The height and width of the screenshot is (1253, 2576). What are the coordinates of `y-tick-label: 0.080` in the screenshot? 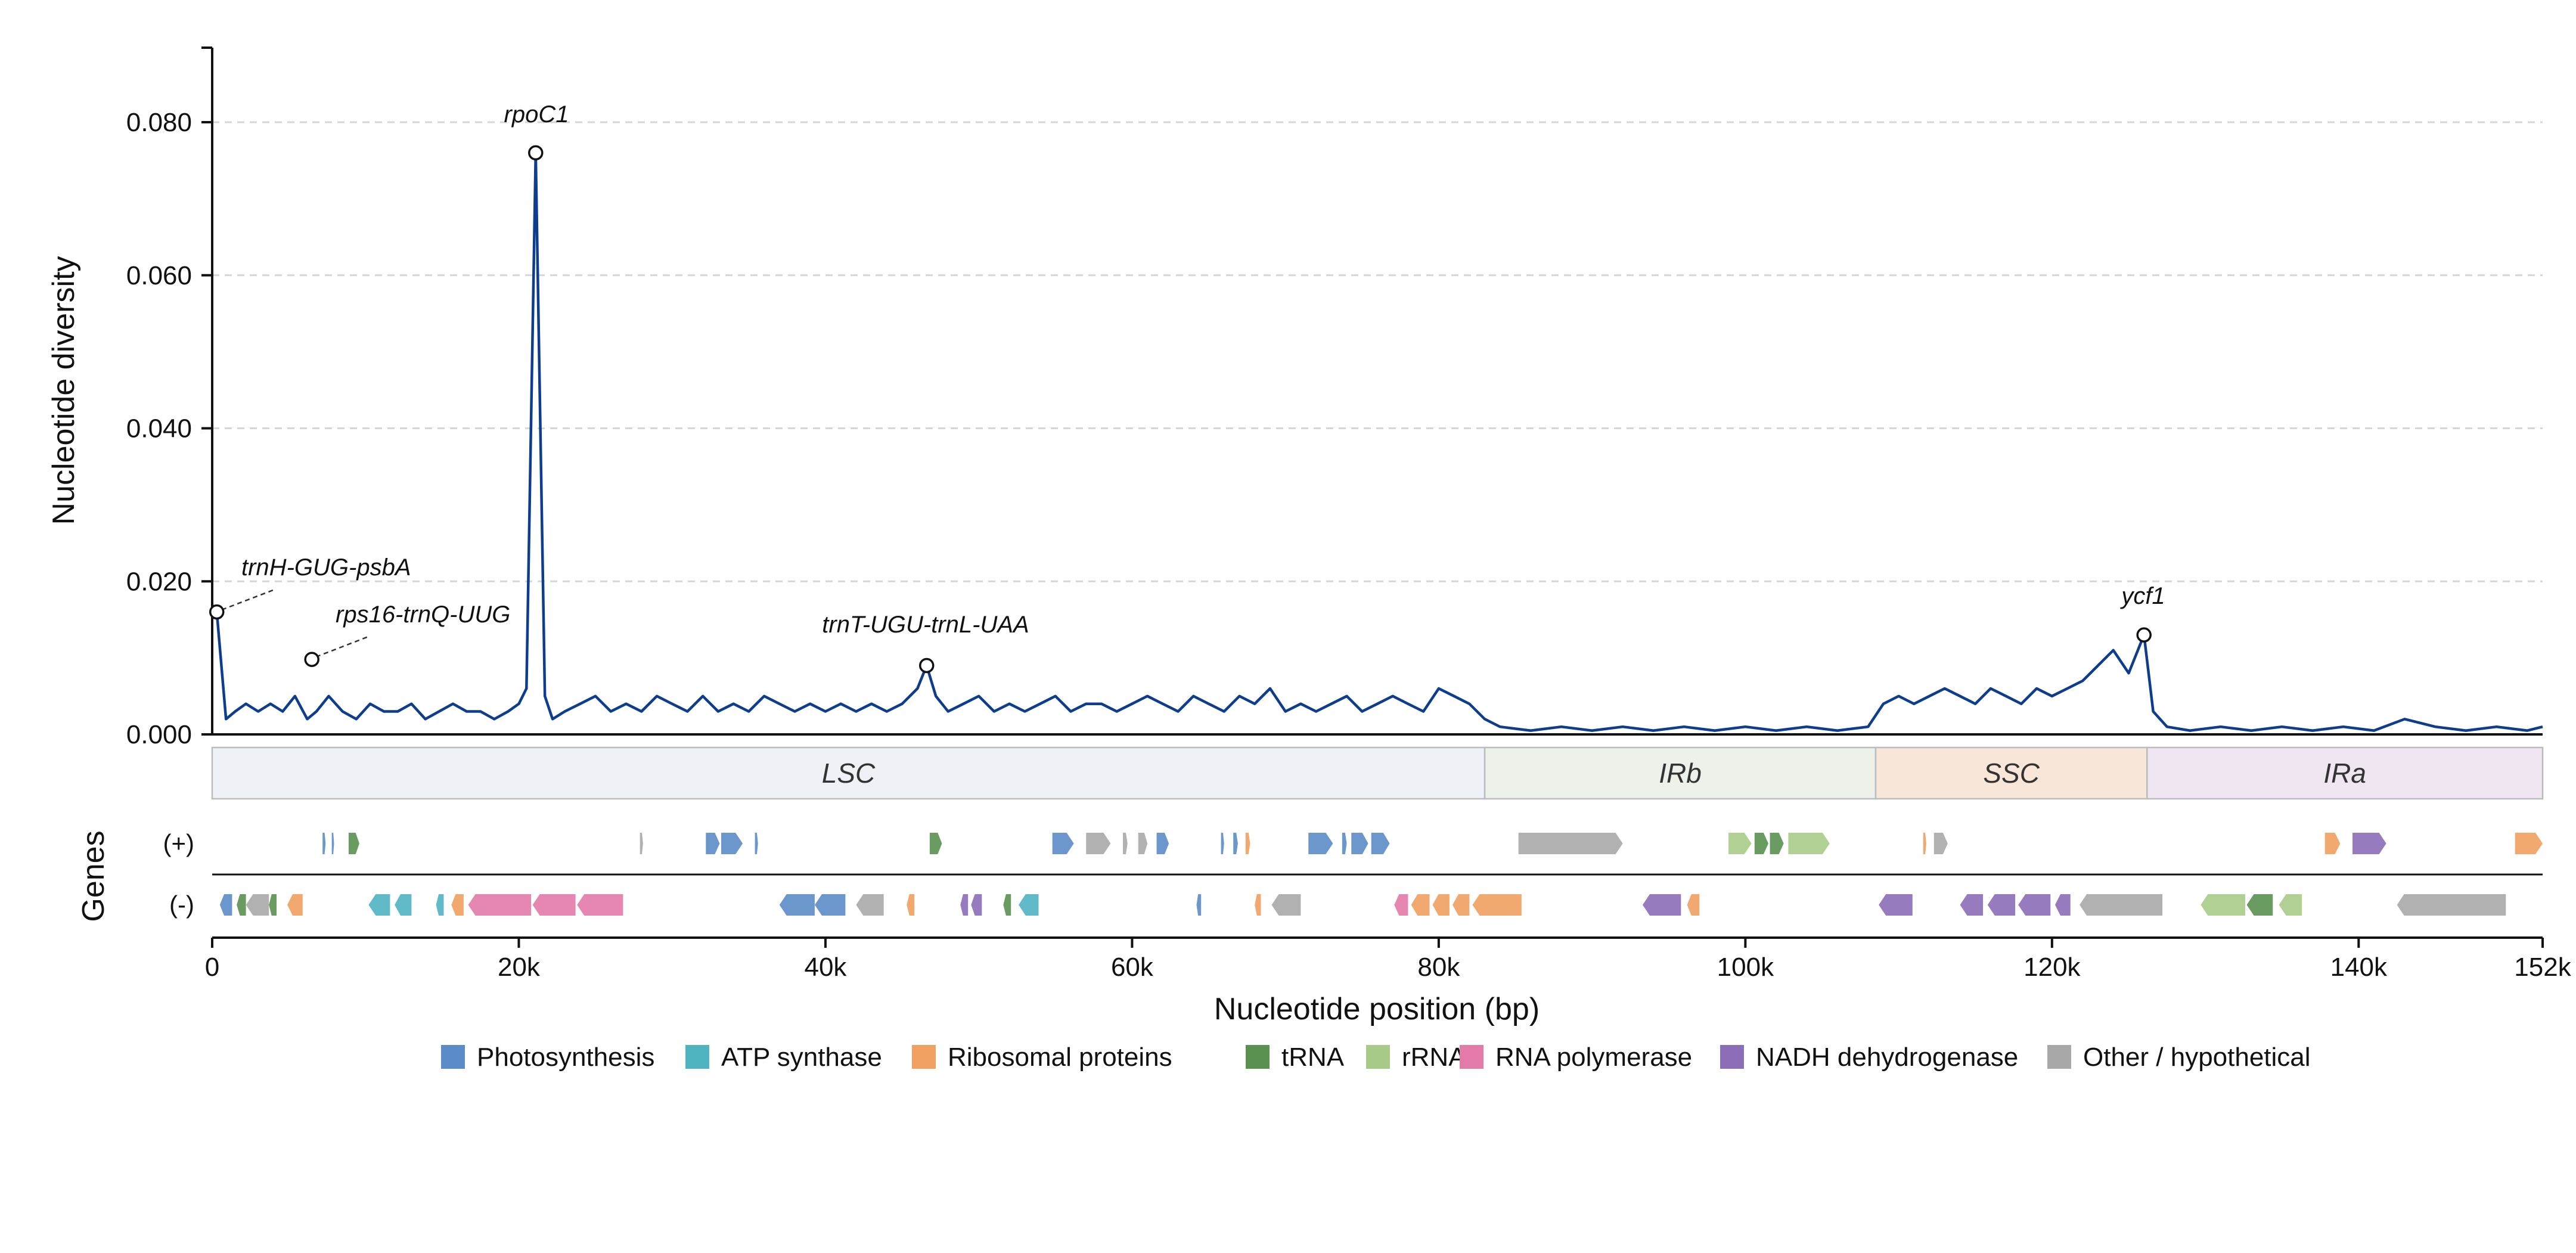 It's located at (159, 122).